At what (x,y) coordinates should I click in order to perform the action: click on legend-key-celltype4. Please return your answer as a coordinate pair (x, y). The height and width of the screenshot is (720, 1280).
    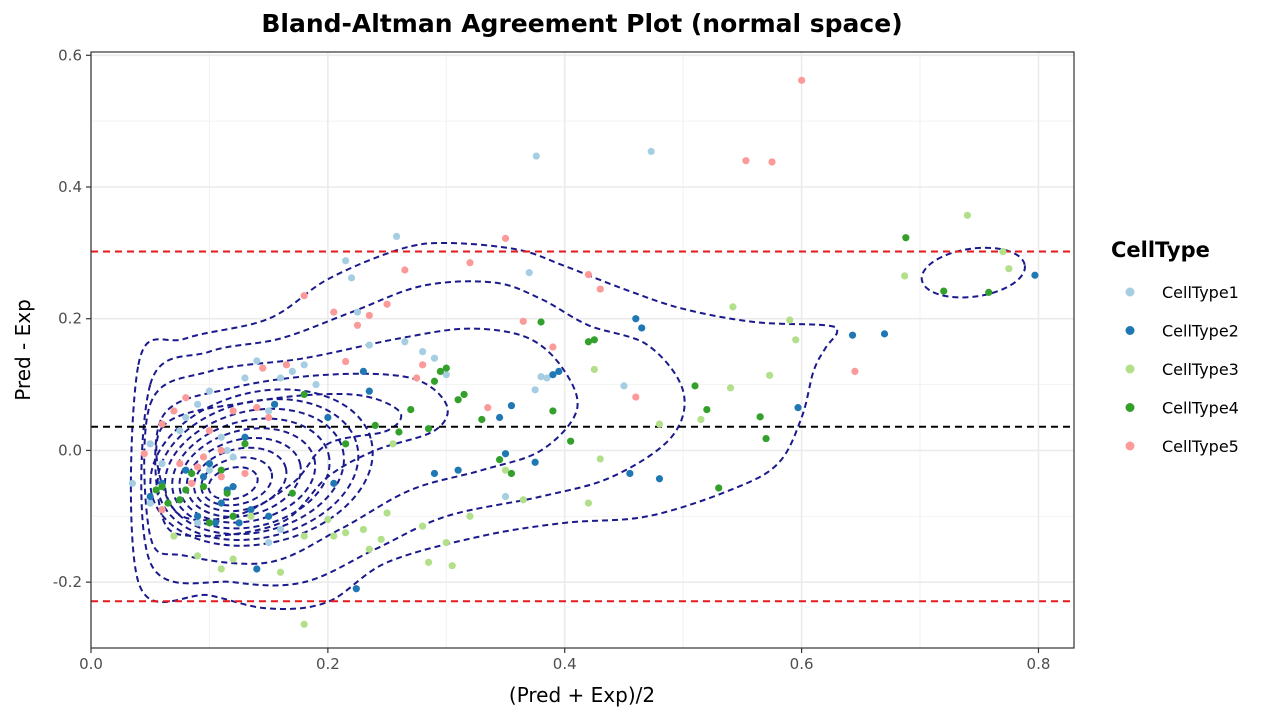
    Looking at the image, I should click on (1130, 407).